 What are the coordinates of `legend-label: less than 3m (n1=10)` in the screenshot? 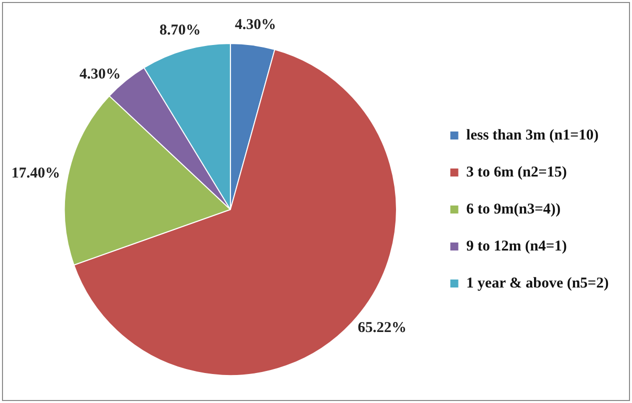 It's located at (532, 135).